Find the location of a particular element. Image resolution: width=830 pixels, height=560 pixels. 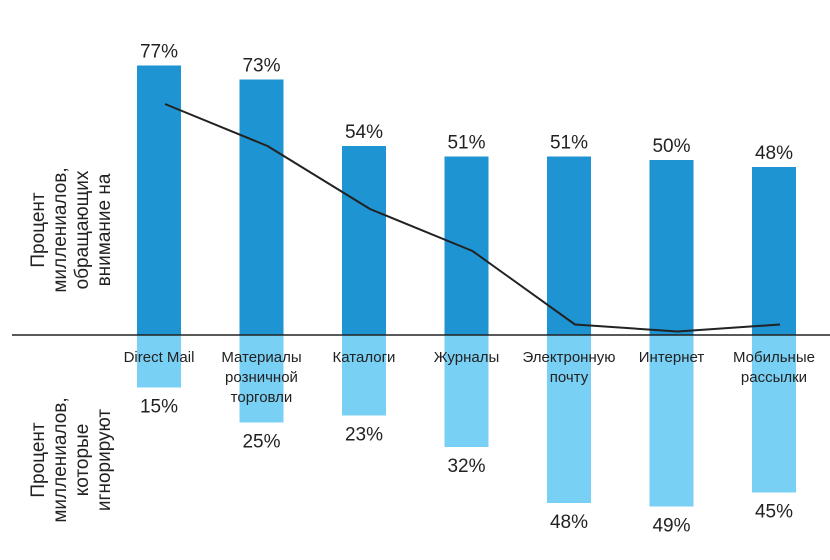

value-label-ignore: 23% is located at coordinates (364, 435).